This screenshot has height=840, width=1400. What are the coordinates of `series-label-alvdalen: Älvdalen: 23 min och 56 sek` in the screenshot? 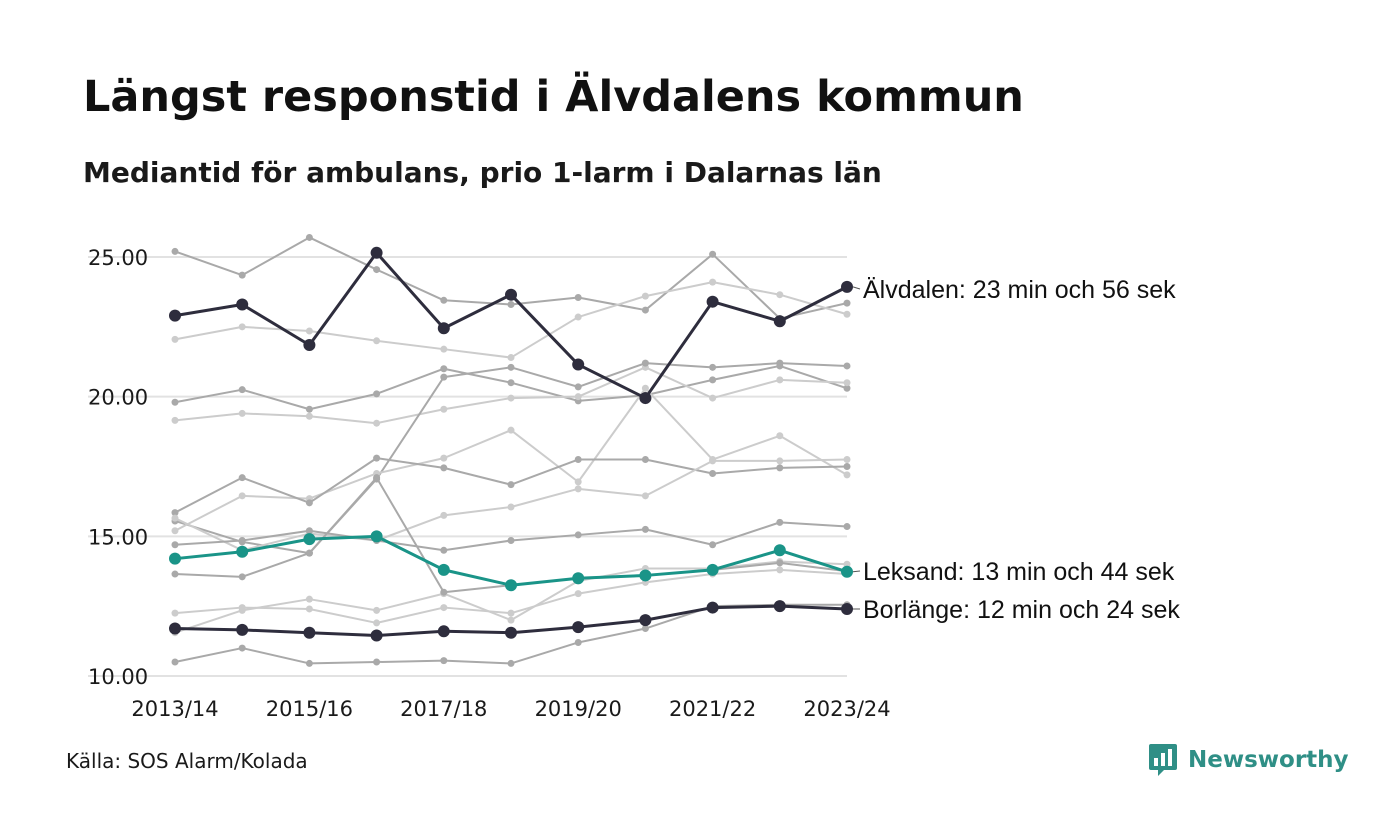 It's located at (1019, 290).